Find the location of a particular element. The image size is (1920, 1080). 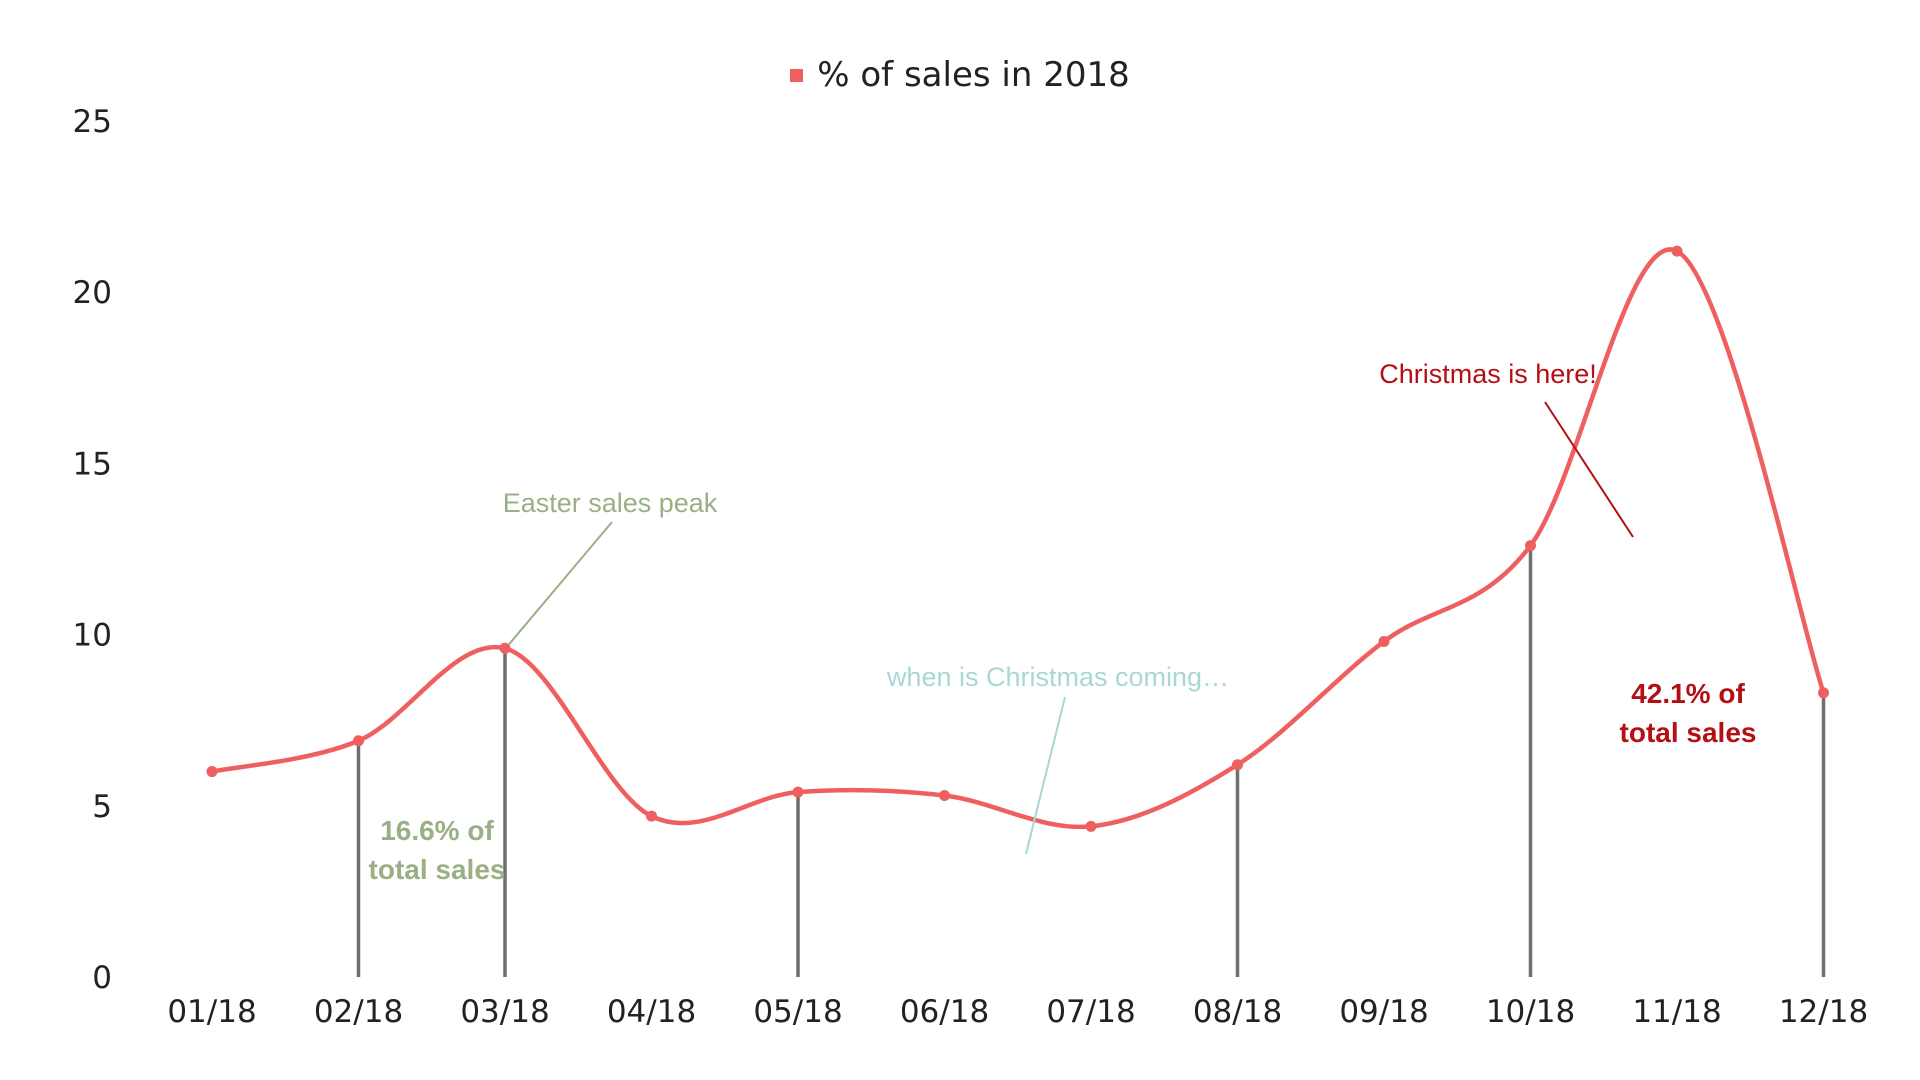

x-tick-label: 05/18 is located at coordinates (797, 1012).